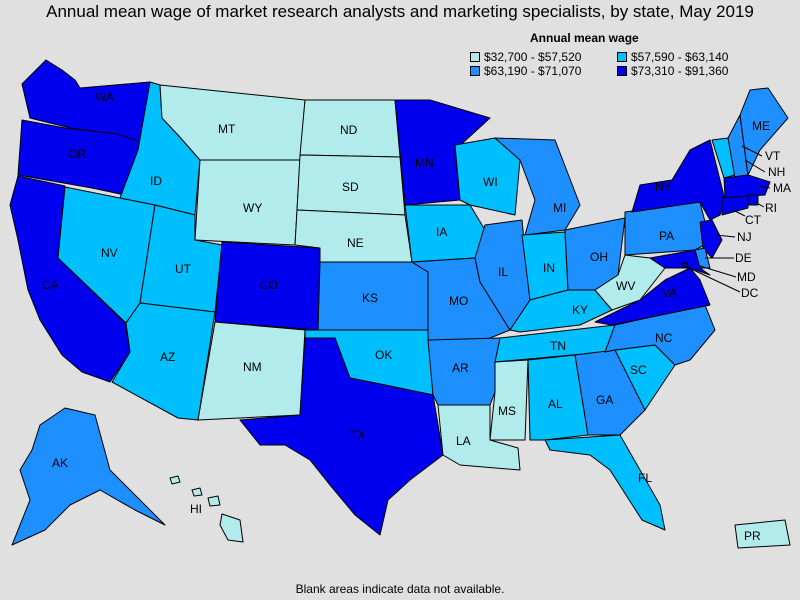 Image resolution: width=800 pixels, height=600 pixels. I want to click on label-sd: SD, so click(350, 187).